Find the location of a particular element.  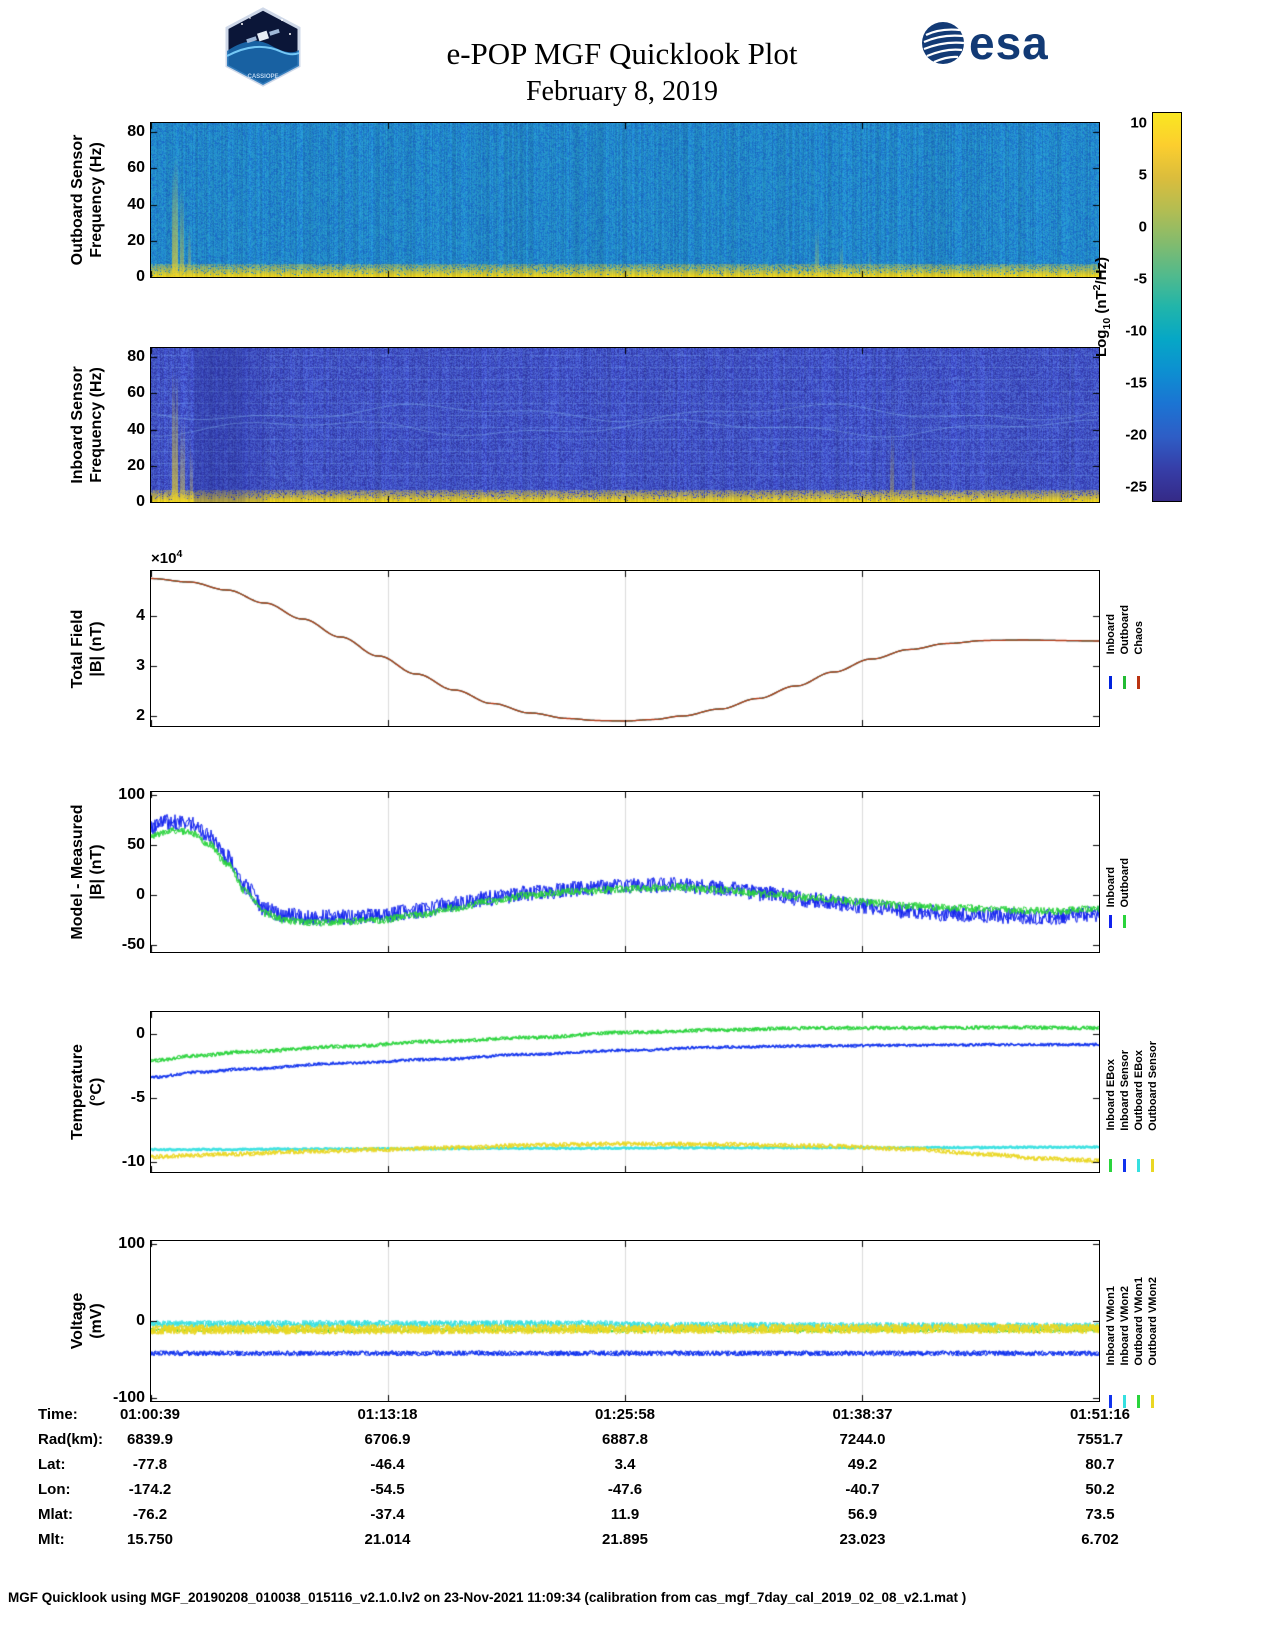

legend-entry: Outboard VMon1 is located at coordinates (1138, 1324).